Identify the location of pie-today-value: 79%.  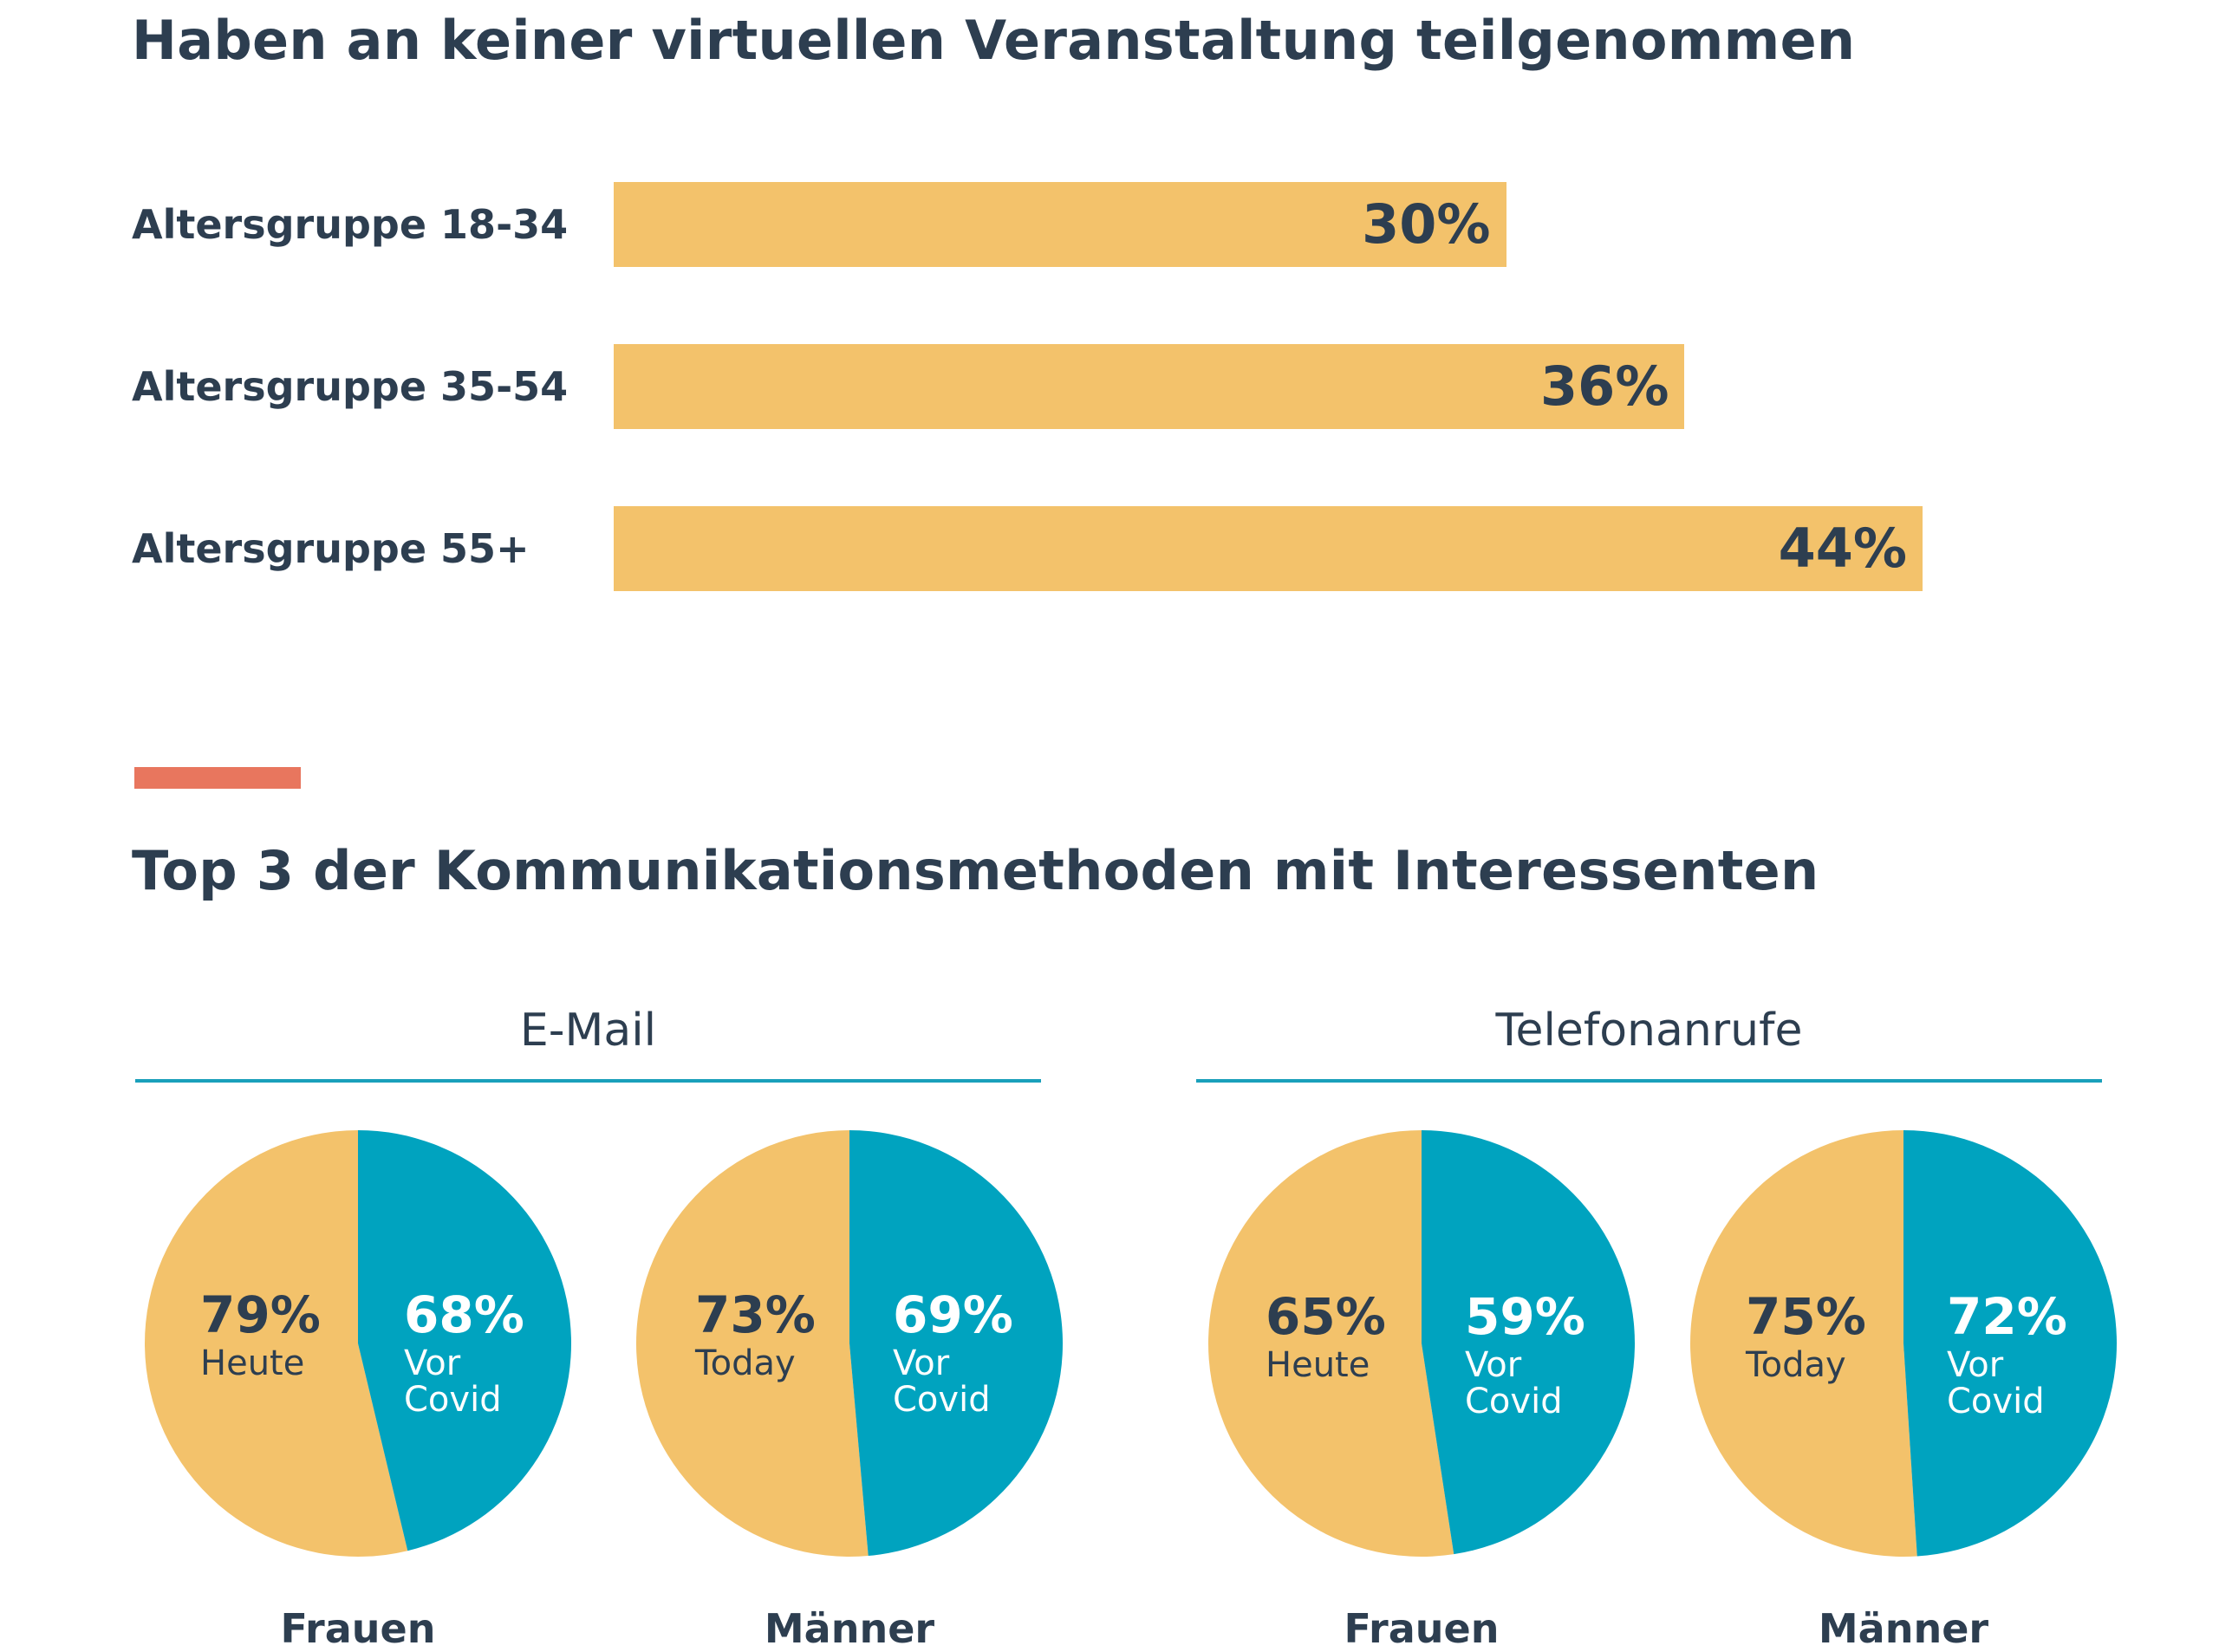
(260, 1314).